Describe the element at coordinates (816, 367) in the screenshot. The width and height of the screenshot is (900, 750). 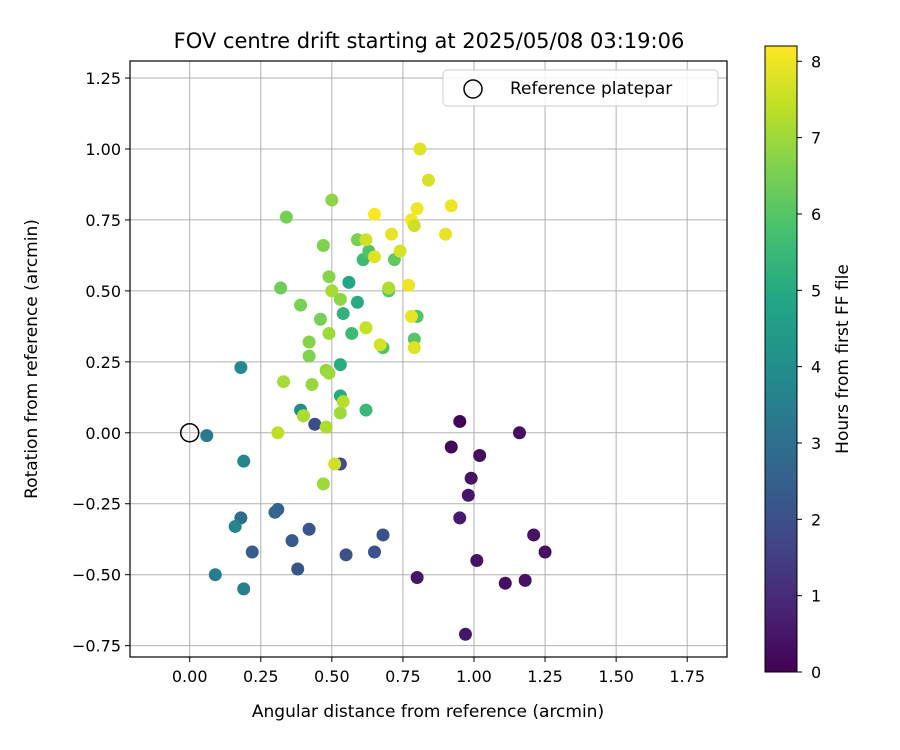
I see `colorbar-tick-label: 4` at that location.